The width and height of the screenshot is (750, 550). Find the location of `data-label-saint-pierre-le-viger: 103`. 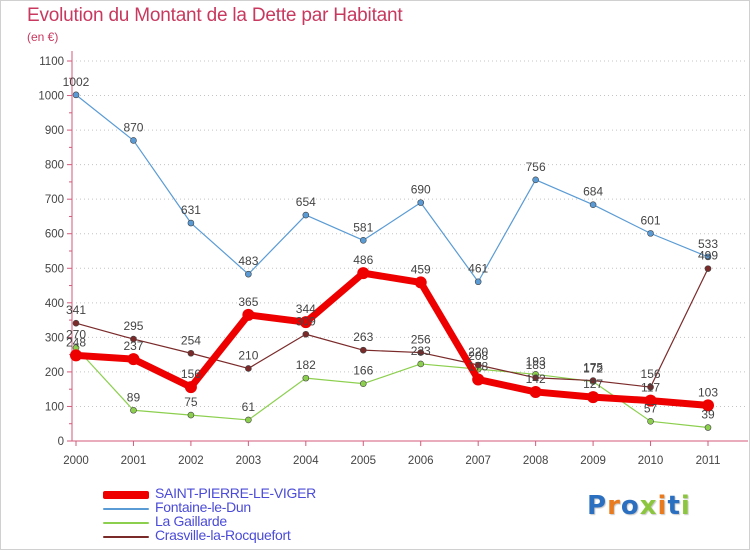

data-label-saint-pierre-le-viger: 103 is located at coordinates (708, 392).